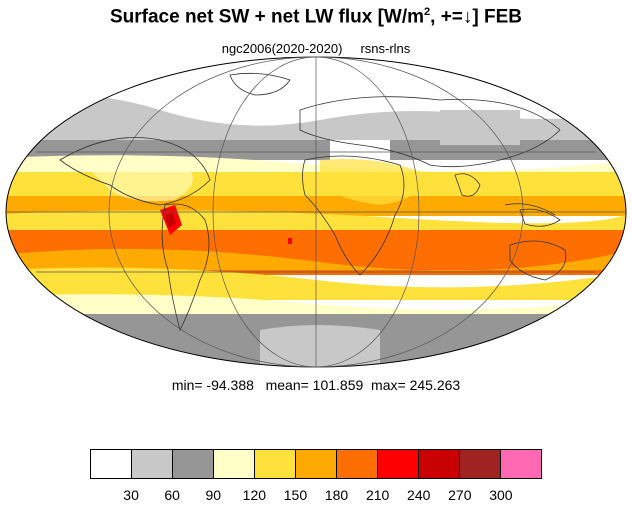 The height and width of the screenshot is (506, 632). I want to click on colorbar-label-5: 180, so click(336, 495).